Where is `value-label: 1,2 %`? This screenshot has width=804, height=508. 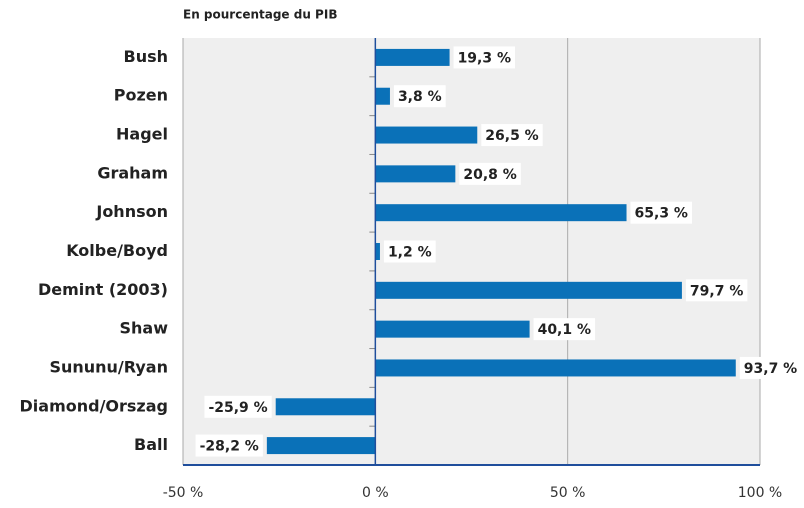 value-label: 1,2 % is located at coordinates (410, 253).